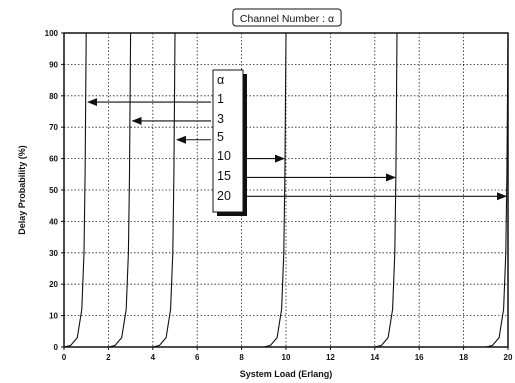 The height and width of the screenshot is (383, 515). What do you see at coordinates (220, 99) in the screenshot?
I see `legend-item-1: 1` at bounding box center [220, 99].